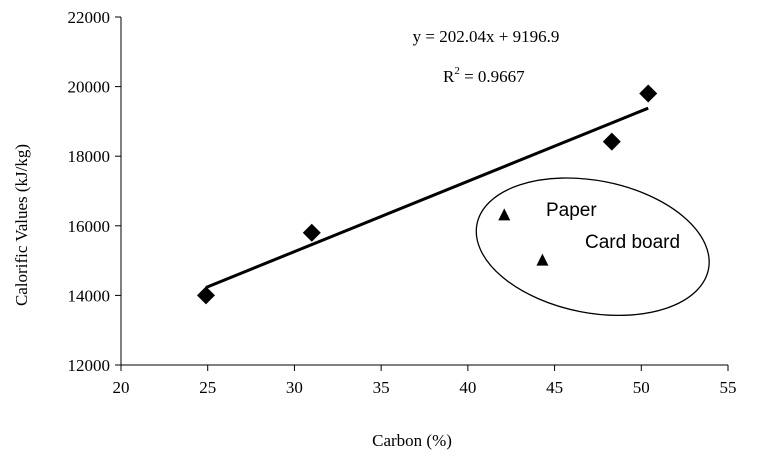 Image resolution: width=759 pixels, height=461 pixels. Describe the element at coordinates (554, 387) in the screenshot. I see `x-tick-label: 45` at that location.